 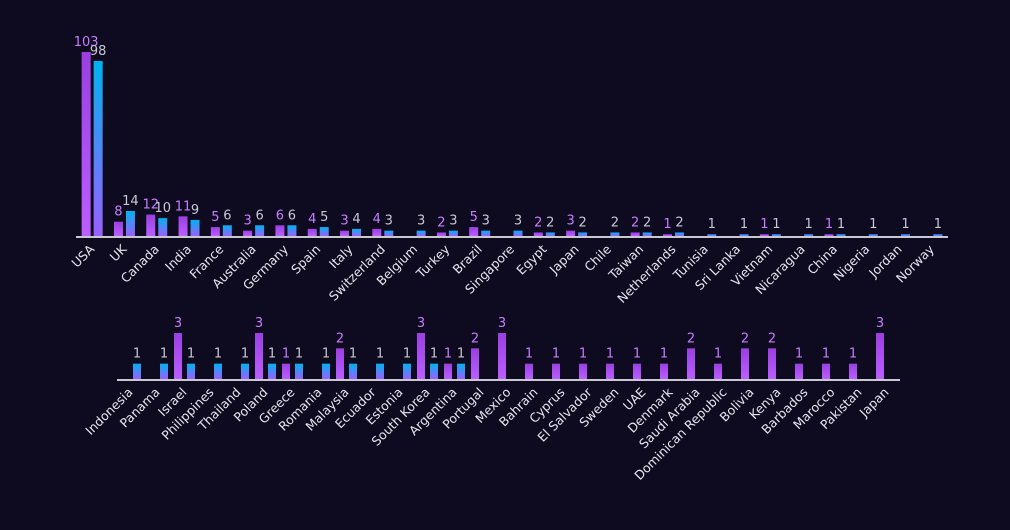 What do you see at coordinates (851, 263) in the screenshot?
I see `x-tick-label: Nigeria` at bounding box center [851, 263].